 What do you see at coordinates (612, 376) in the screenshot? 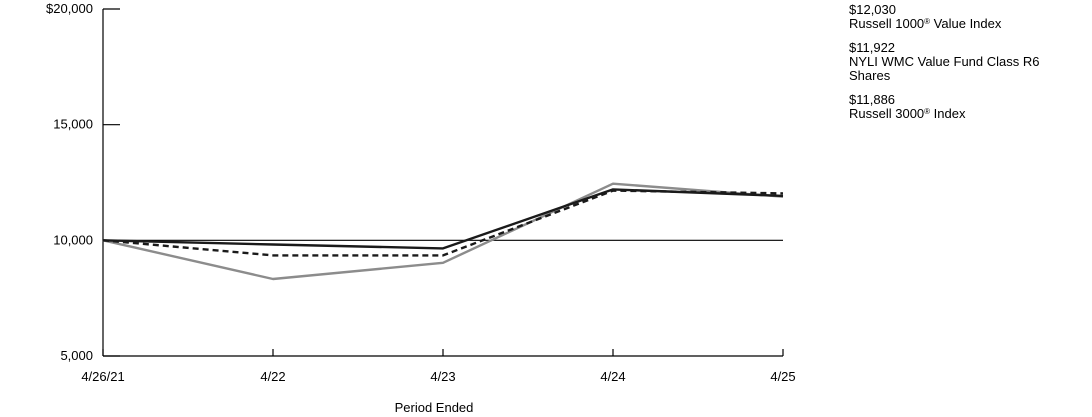
I see `x-tick-label: 4/24` at bounding box center [612, 376].